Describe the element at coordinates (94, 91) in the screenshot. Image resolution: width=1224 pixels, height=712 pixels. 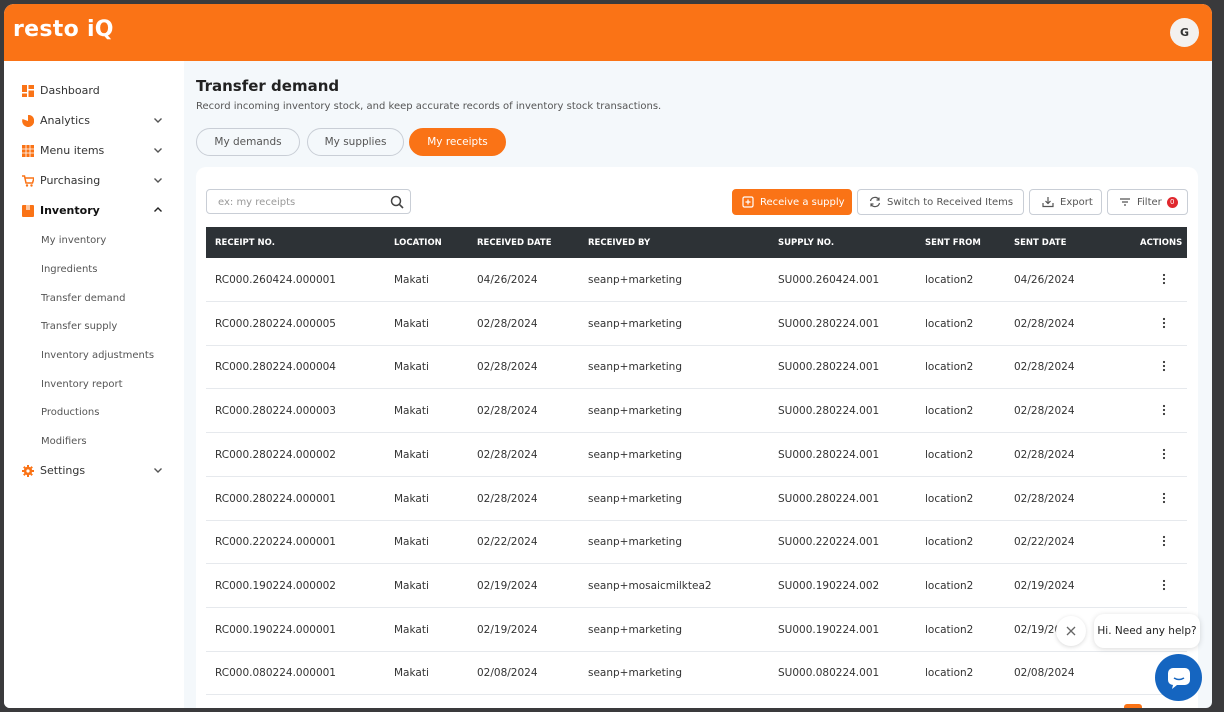
I see `sidebar-item-dashboard: Dashboard` at that location.